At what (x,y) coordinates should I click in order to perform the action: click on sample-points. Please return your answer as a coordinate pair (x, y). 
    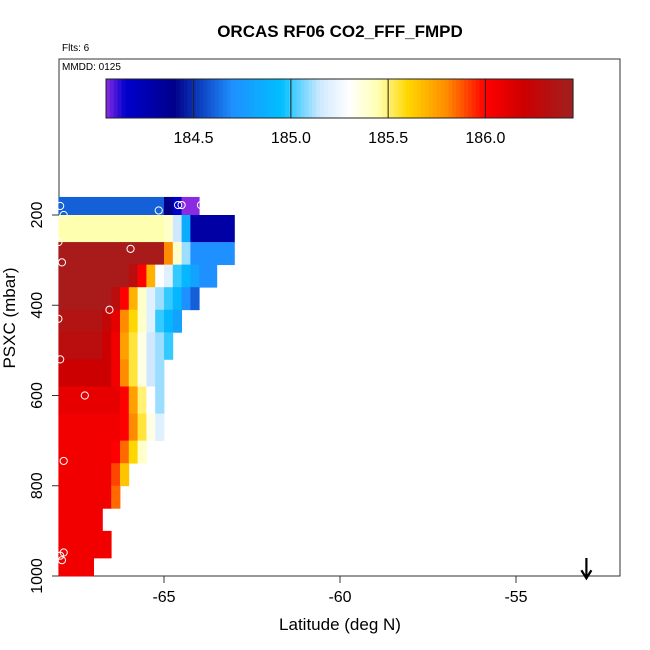
    Looking at the image, I should click on (131, 382).